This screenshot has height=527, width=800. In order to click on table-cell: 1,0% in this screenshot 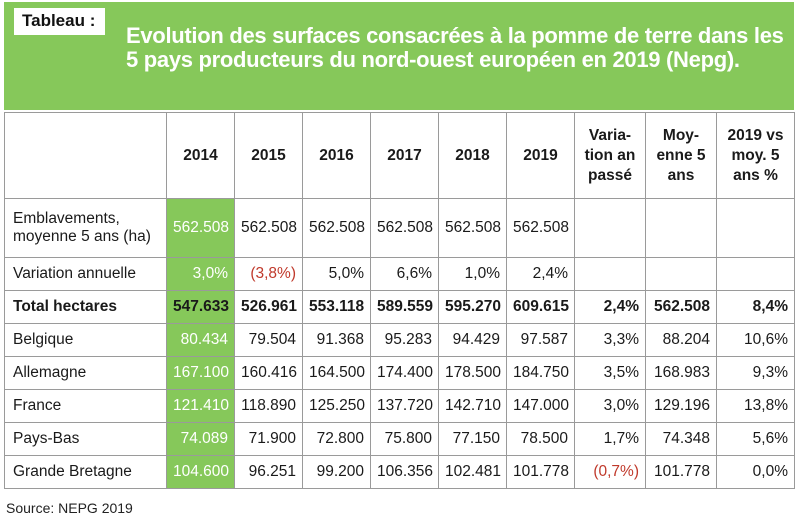, I will do `click(472, 274)`.